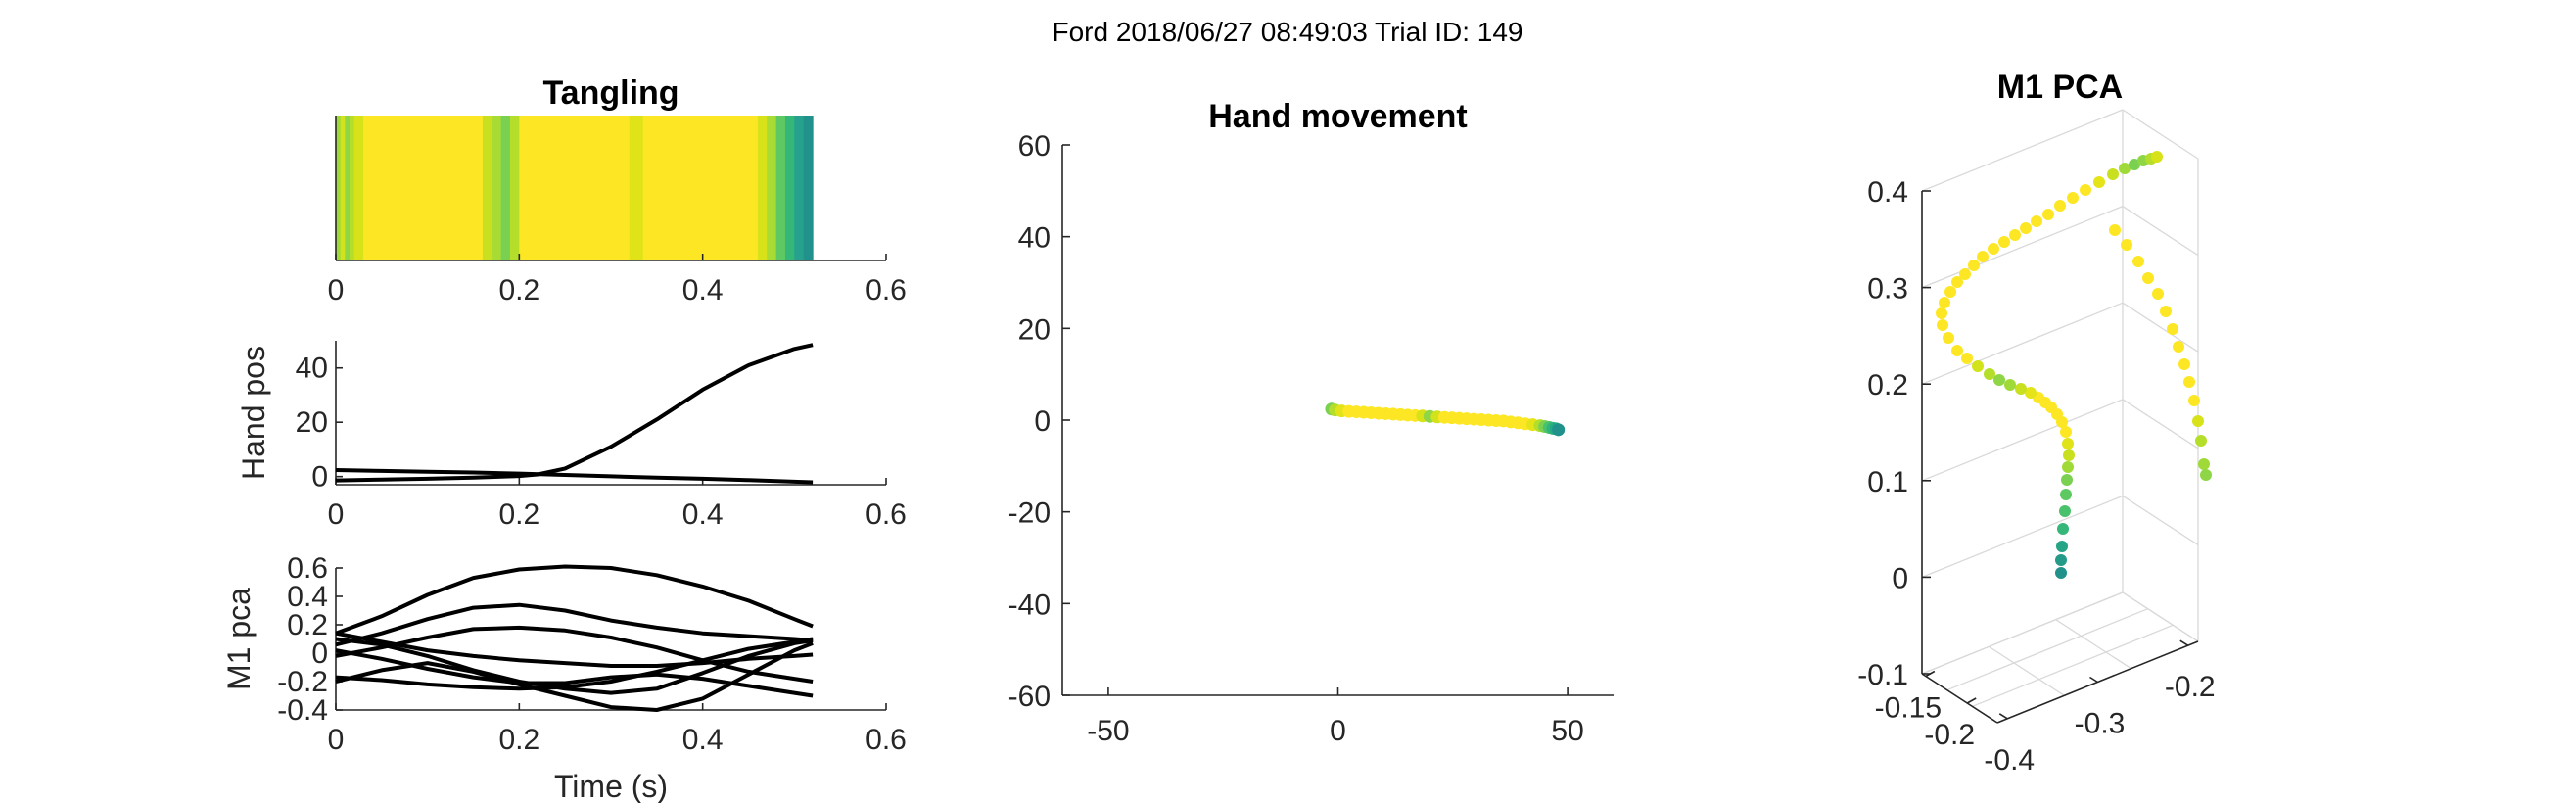 The image size is (2576, 803). I want to click on m1-pca-y-tick-label: -0.2, so click(302, 682).